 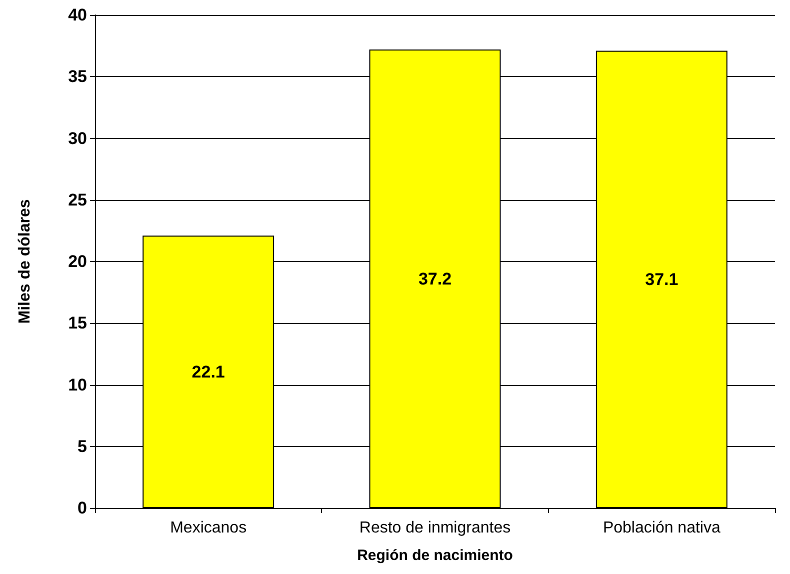 I want to click on y-tick-label: 15, so click(x=77, y=323).